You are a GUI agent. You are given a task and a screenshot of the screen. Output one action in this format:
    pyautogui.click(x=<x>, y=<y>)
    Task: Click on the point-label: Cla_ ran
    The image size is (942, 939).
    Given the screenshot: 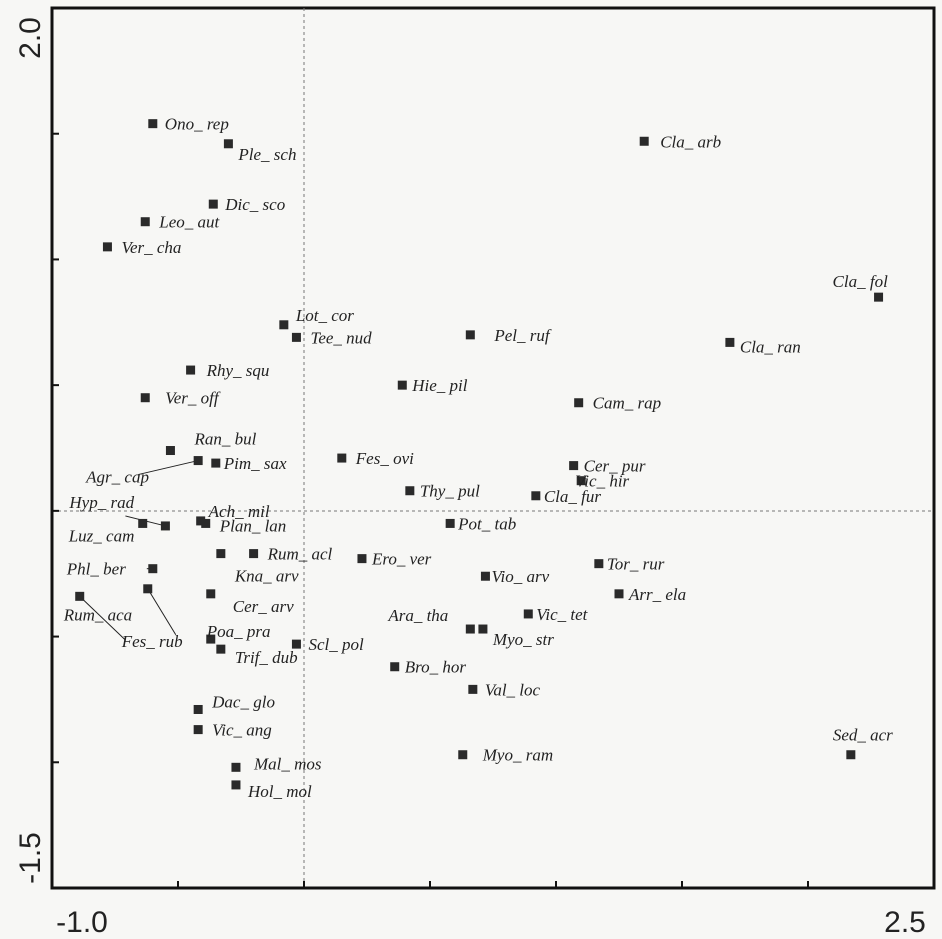 What is the action you would take?
    pyautogui.click(x=770, y=346)
    